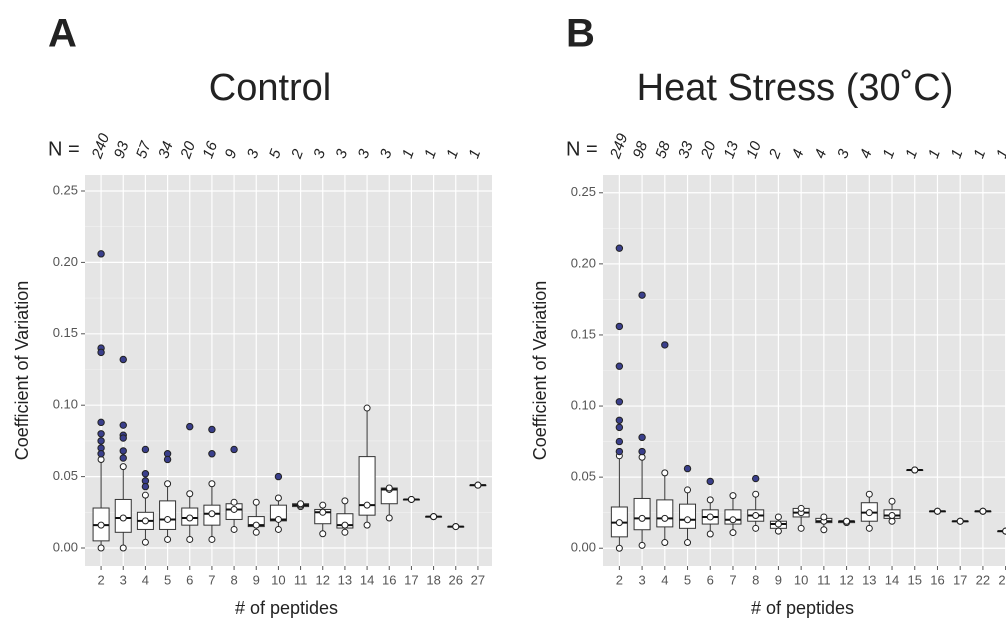 Image resolution: width=1006 pixels, height=623 pixels. What do you see at coordinates (619, 146) in the screenshot?
I see `count-label: 249` at bounding box center [619, 146].